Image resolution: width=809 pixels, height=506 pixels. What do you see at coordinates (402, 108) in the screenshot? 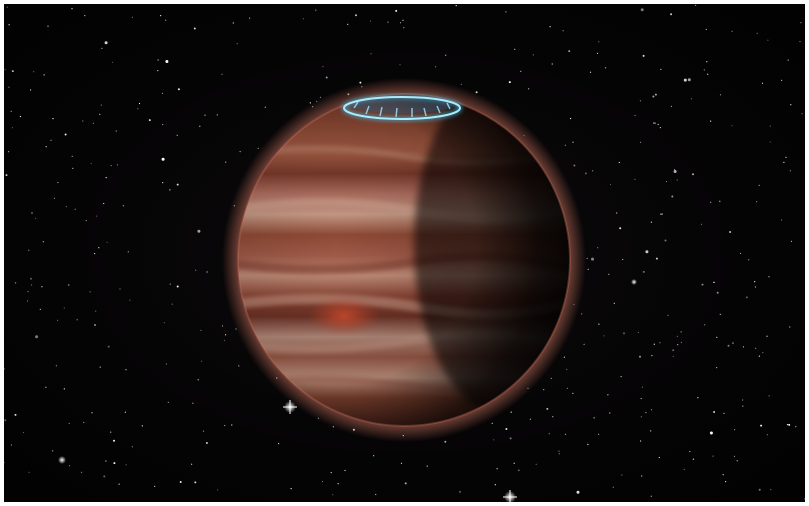
I see `aurora` at bounding box center [402, 108].